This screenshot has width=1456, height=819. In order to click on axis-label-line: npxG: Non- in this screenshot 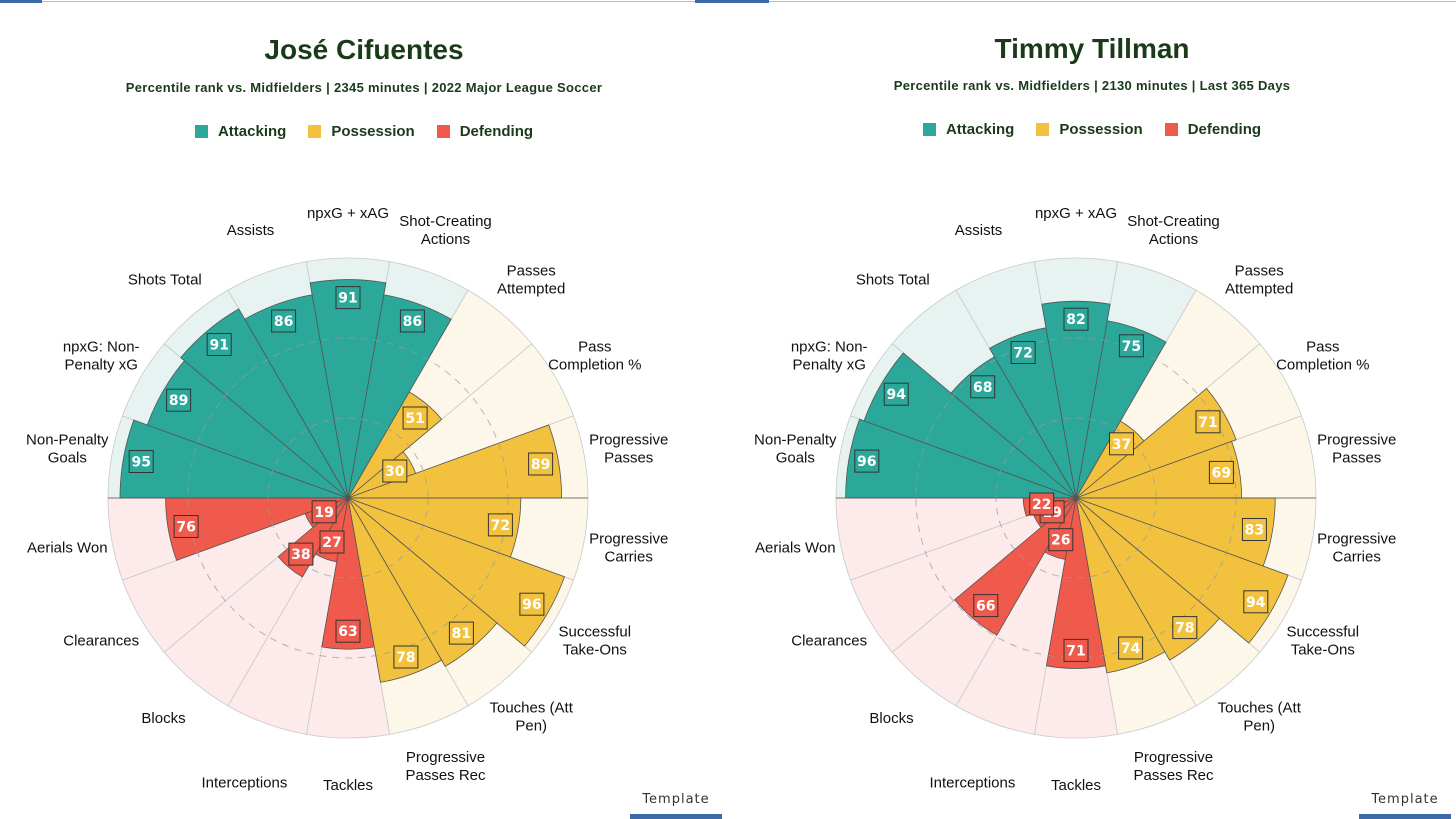, I will do `click(829, 347)`.